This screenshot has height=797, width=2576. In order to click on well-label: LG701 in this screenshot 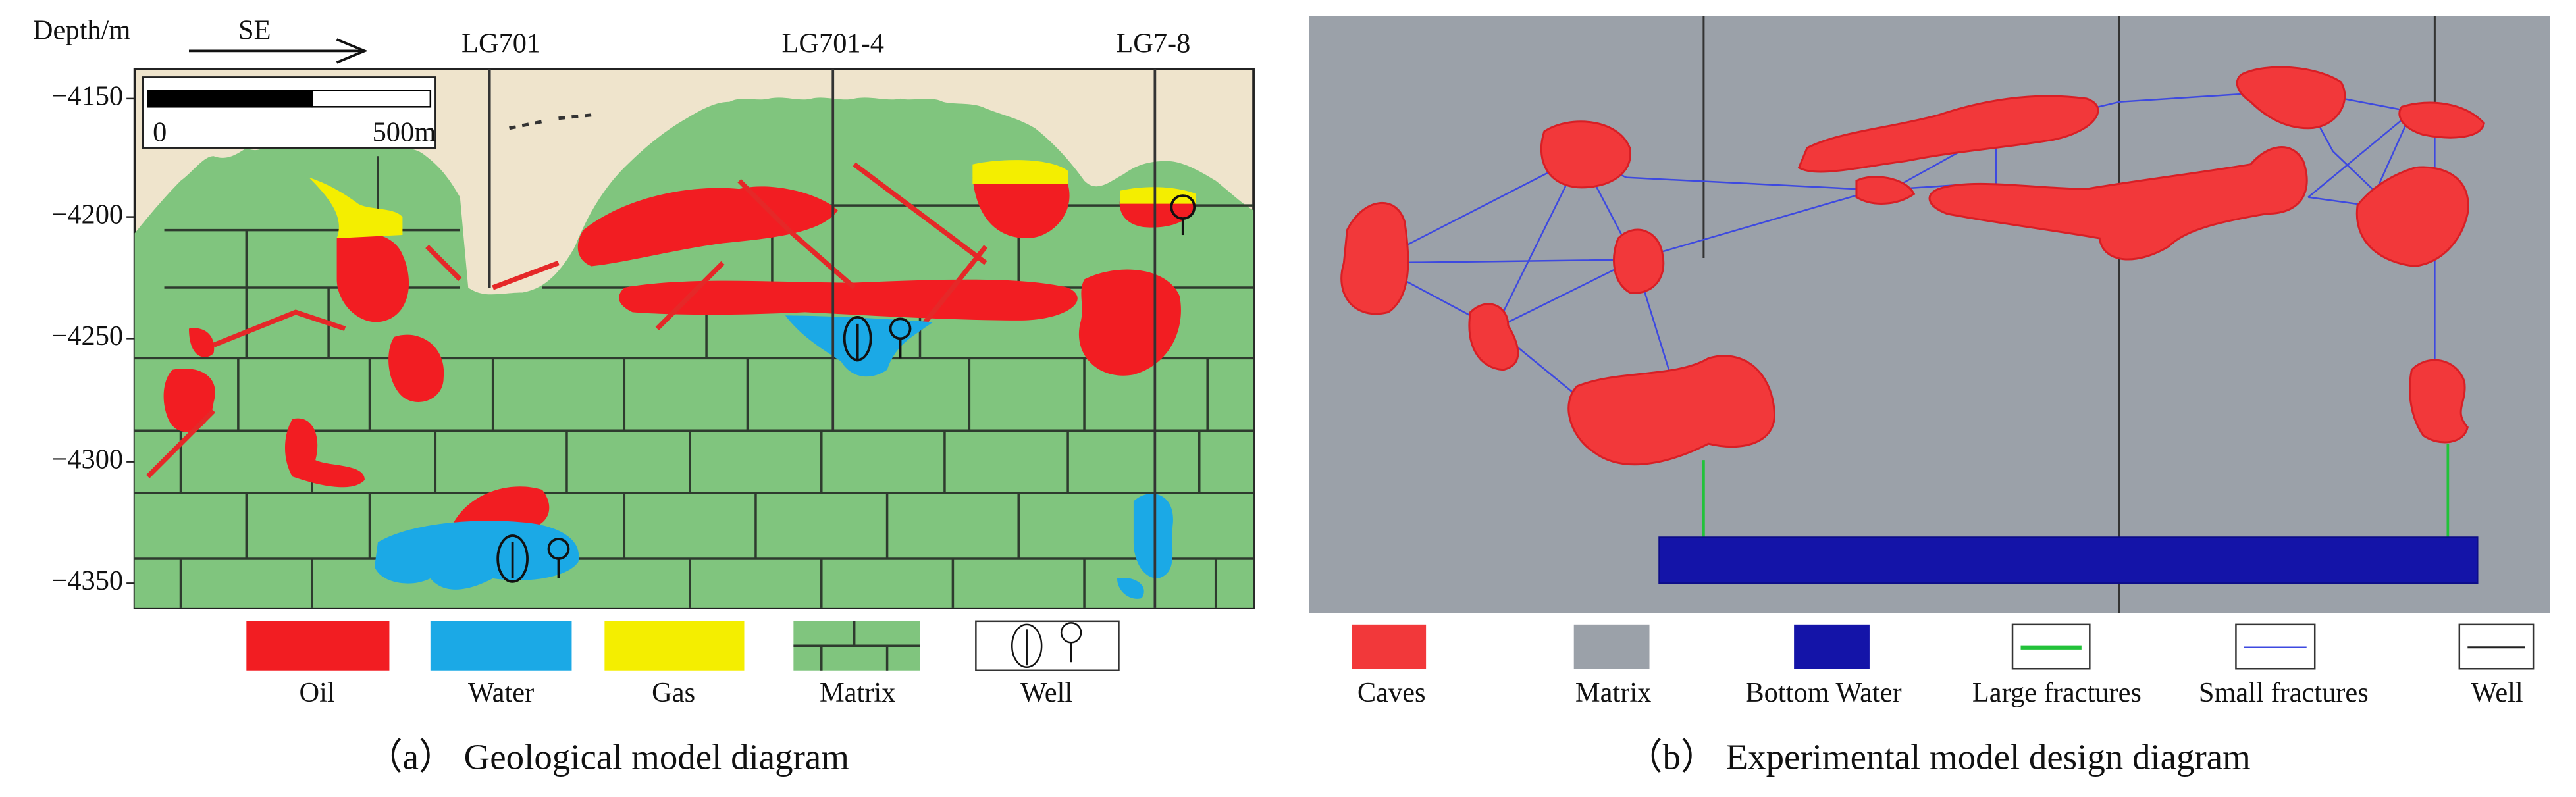, I will do `click(500, 43)`.